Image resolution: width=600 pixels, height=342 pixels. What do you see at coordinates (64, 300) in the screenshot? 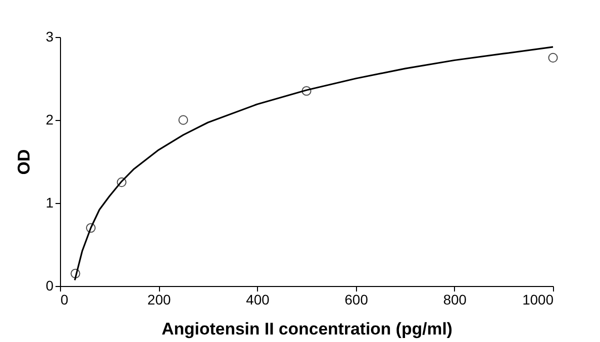
I see `x-tick-label: 0` at bounding box center [64, 300].